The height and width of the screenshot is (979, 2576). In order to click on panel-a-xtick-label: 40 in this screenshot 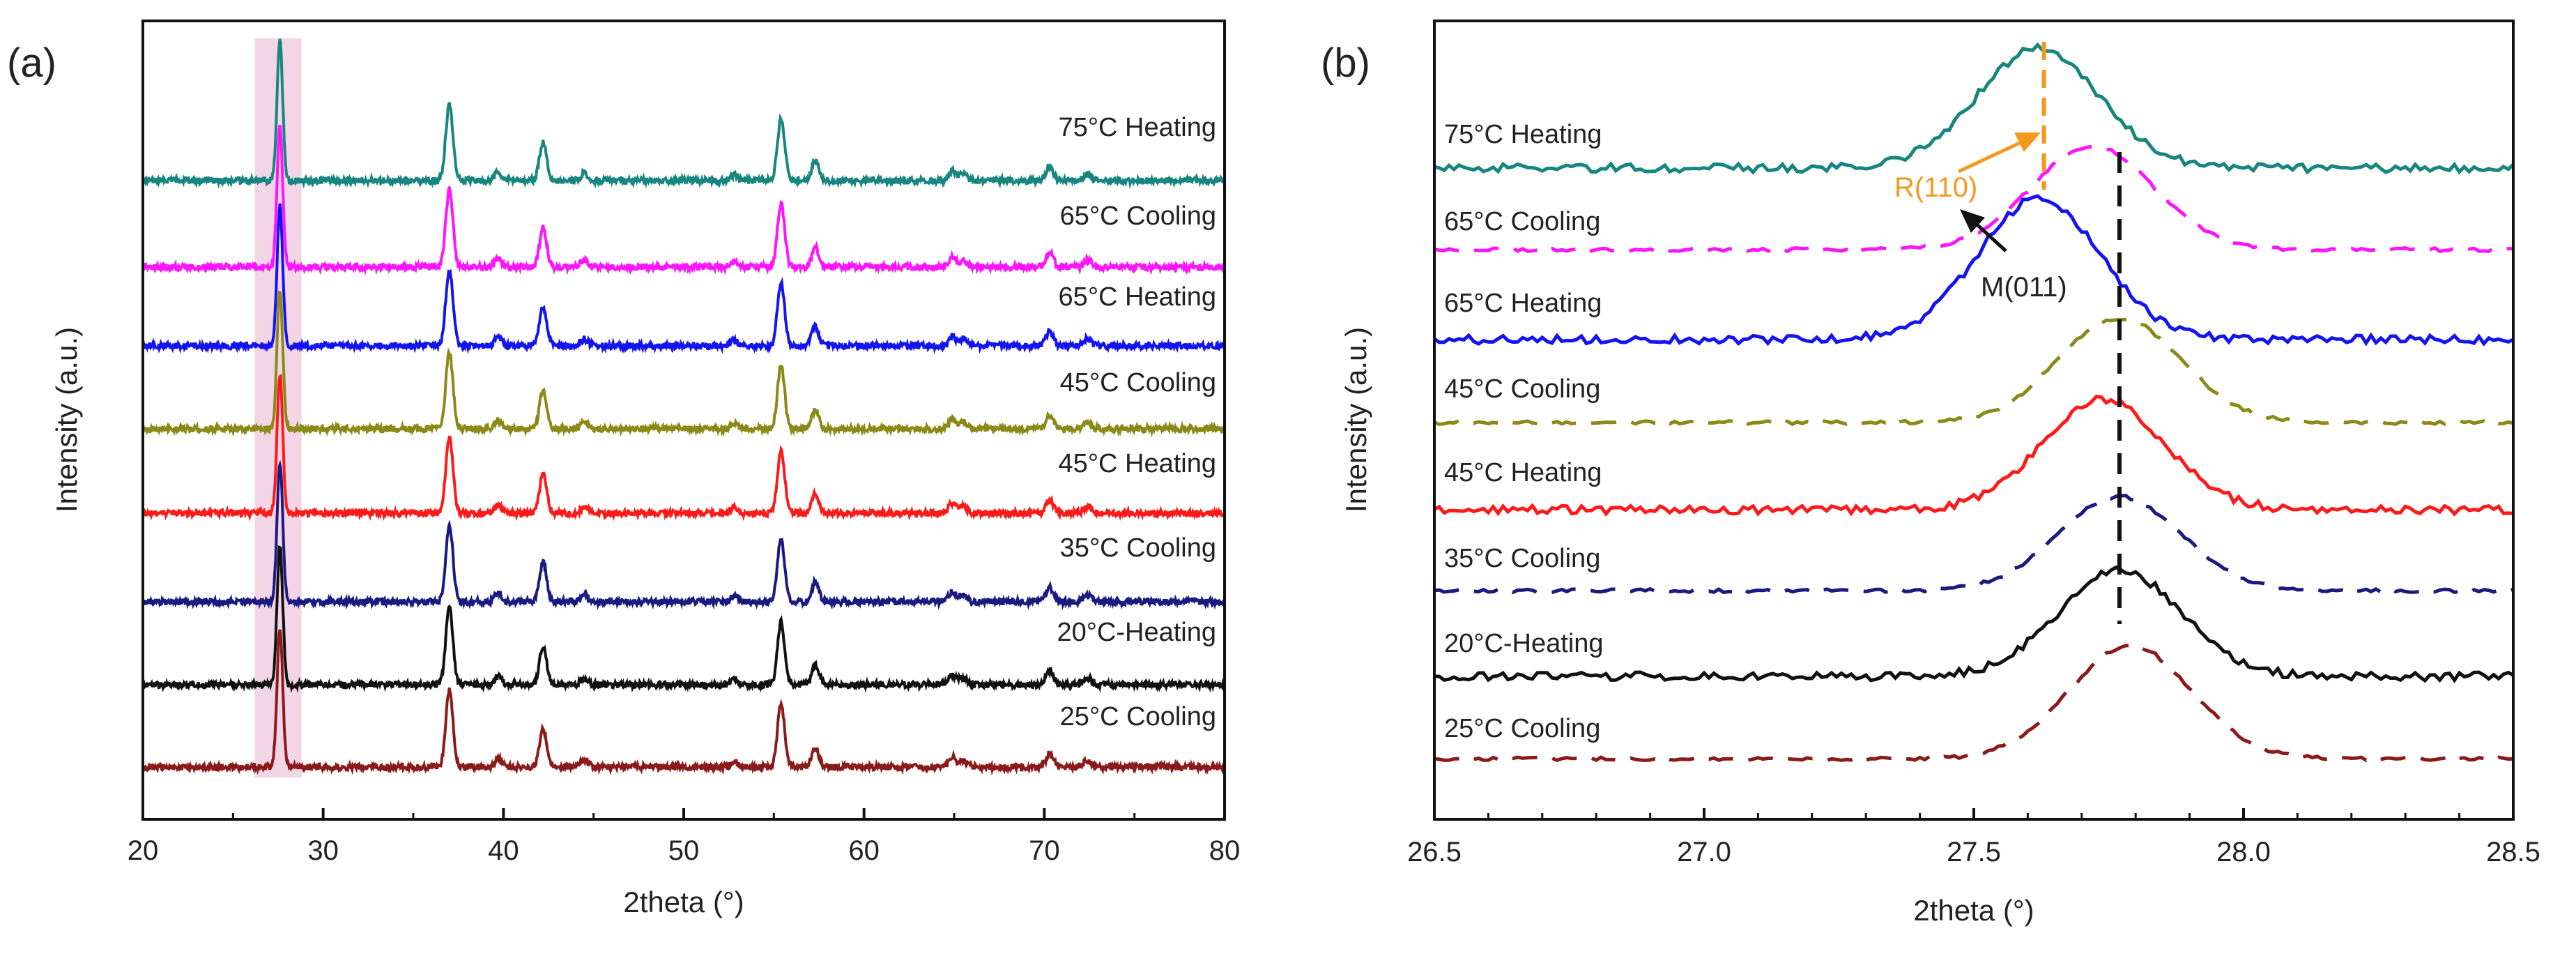, I will do `click(504, 850)`.